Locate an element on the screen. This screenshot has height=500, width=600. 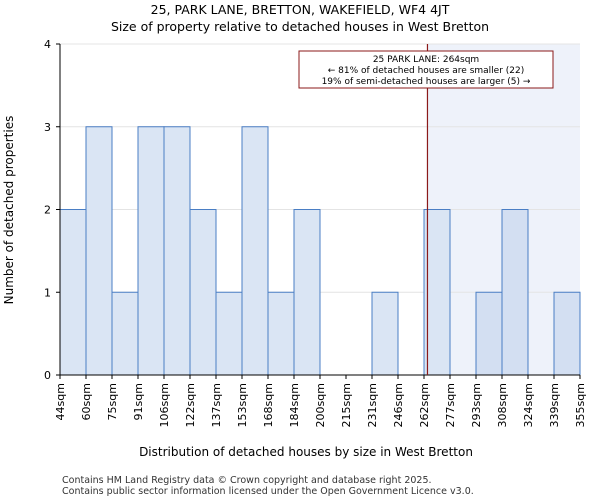
bar-339sqm is located at coordinates (567, 333).